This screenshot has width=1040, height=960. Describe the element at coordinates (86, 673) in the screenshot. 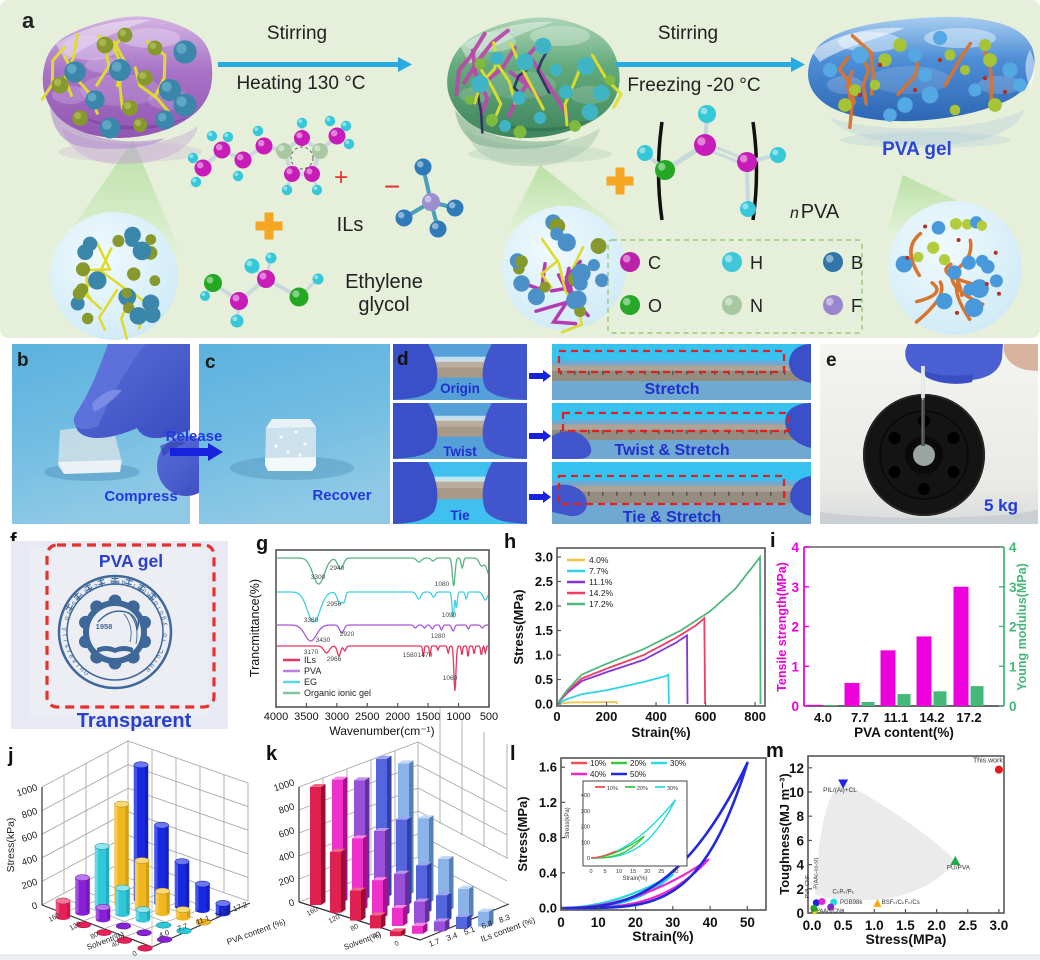

I see `svg-text: U` at that location.